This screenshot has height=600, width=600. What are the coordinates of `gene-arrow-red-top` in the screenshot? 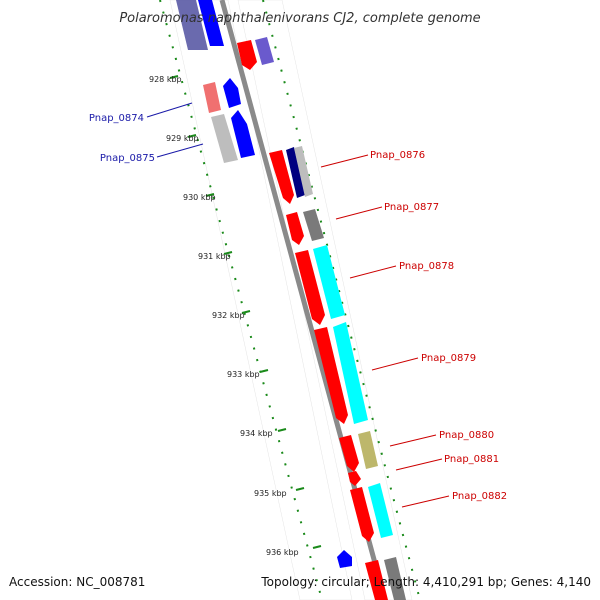 It's located at (247, 55).